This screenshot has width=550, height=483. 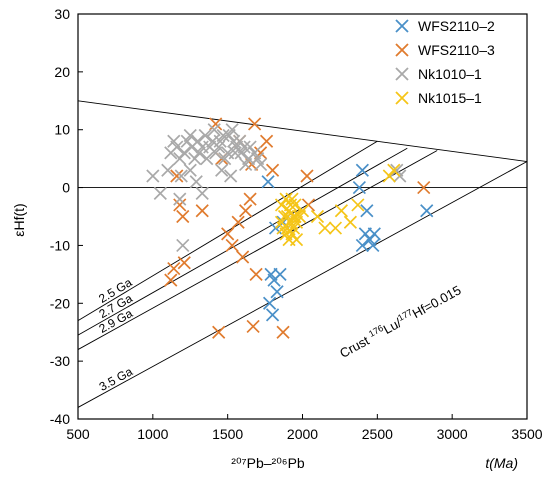 I want to click on reference-line-depleted-mantle, so click(x=302, y=131).